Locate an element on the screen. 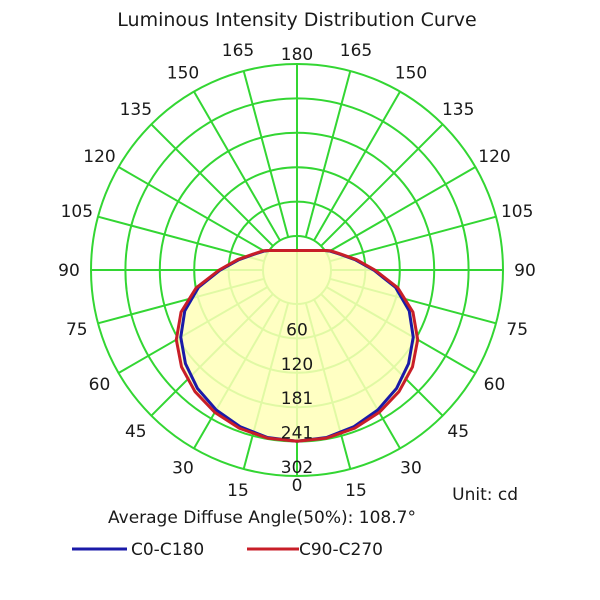 The image size is (600, 600). legend-item-c90-c270: C90-C270 is located at coordinates (315, 550).